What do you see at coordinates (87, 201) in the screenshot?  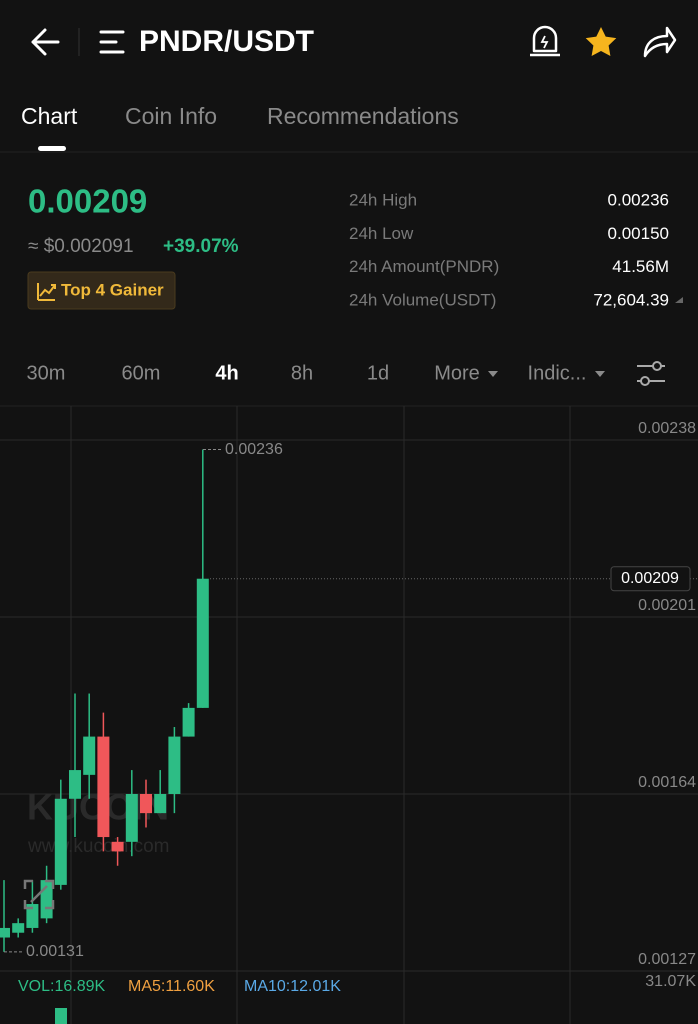 I see `last-price: 0.00209` at bounding box center [87, 201].